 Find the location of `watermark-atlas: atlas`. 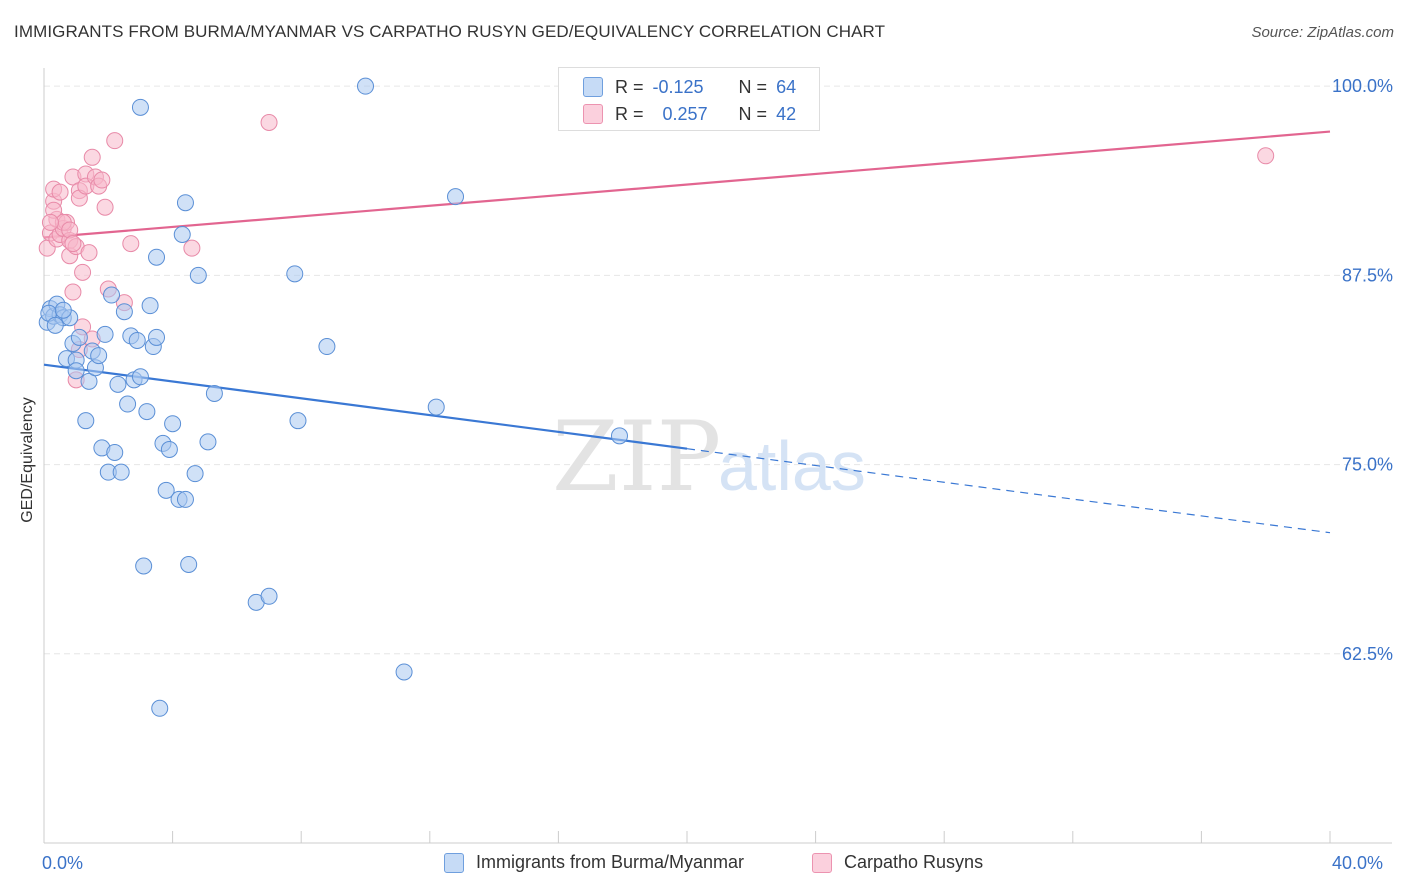

watermark-atlas: atlas is located at coordinates (792, 466).